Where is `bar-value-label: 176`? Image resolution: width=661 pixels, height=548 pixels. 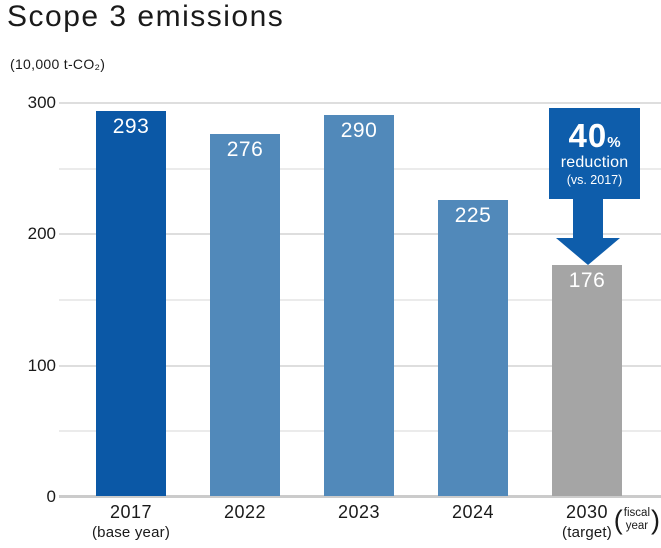 bar-value-label: 176 is located at coordinates (587, 280).